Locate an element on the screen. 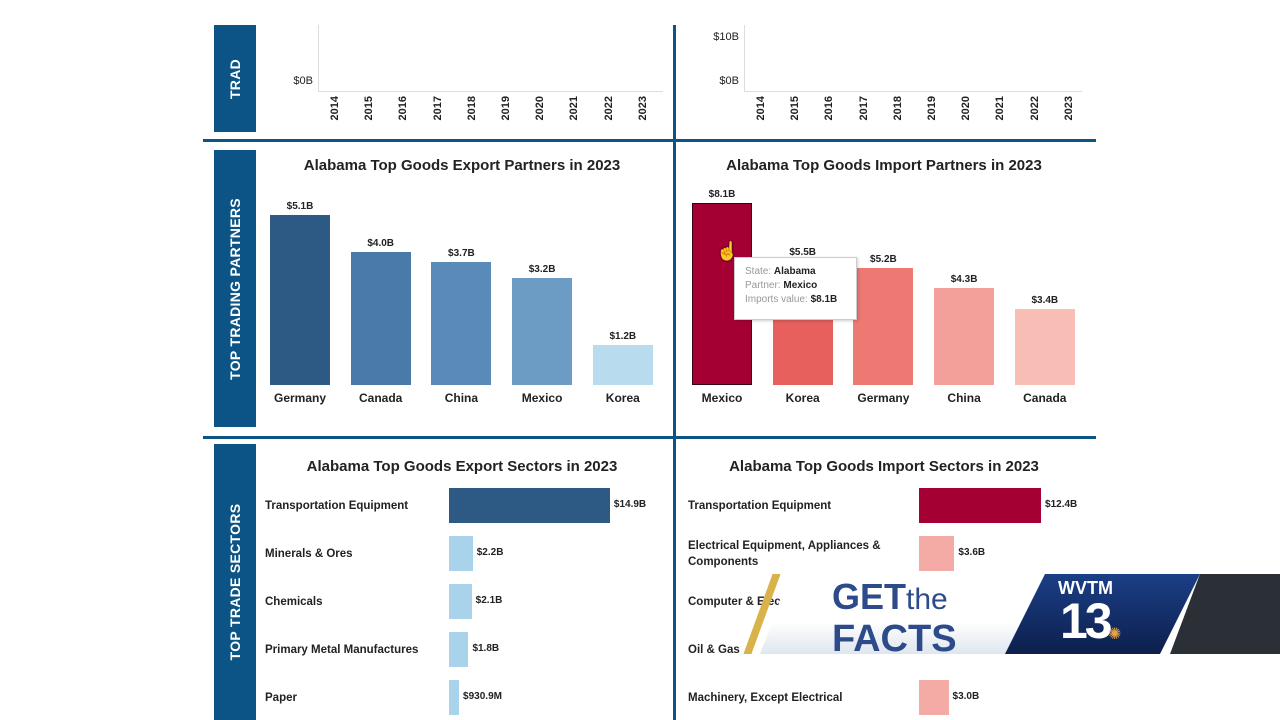 Image resolution: width=1280 pixels, height=720 pixels. data-label: $5.2B is located at coordinates (883, 259).